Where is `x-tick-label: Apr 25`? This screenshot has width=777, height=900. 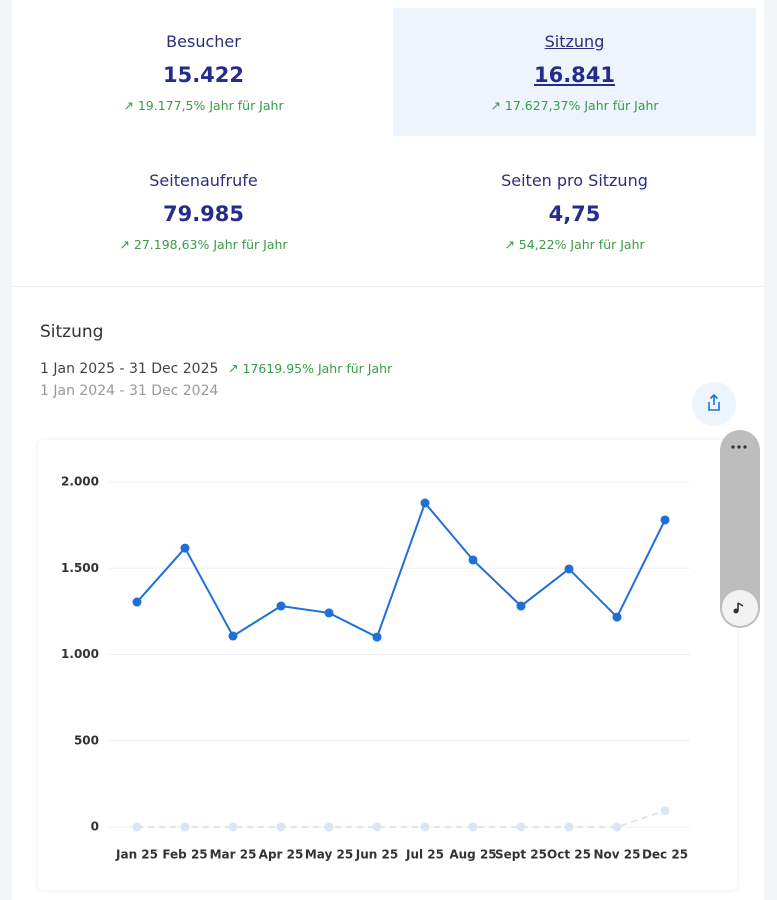
x-tick-label: Apr 25 is located at coordinates (281, 855).